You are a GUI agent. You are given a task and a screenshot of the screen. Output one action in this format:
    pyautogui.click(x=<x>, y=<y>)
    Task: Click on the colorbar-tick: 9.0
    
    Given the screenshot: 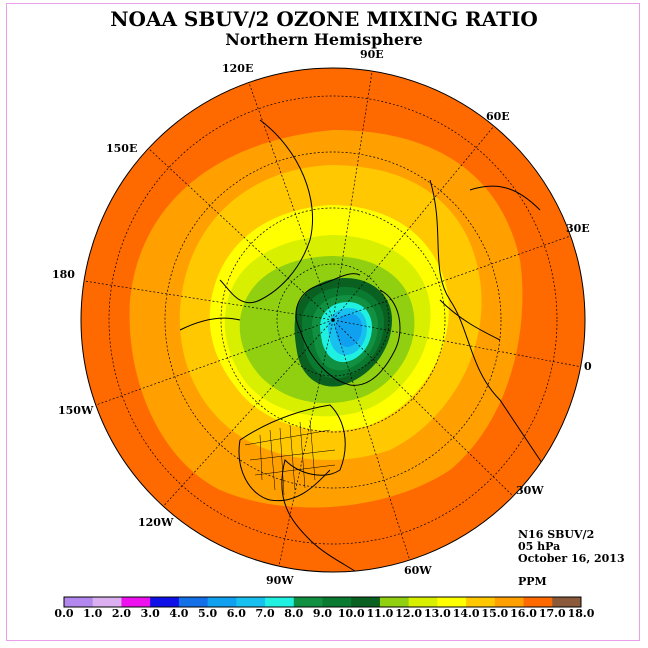 What is the action you would take?
    pyautogui.click(x=322, y=613)
    